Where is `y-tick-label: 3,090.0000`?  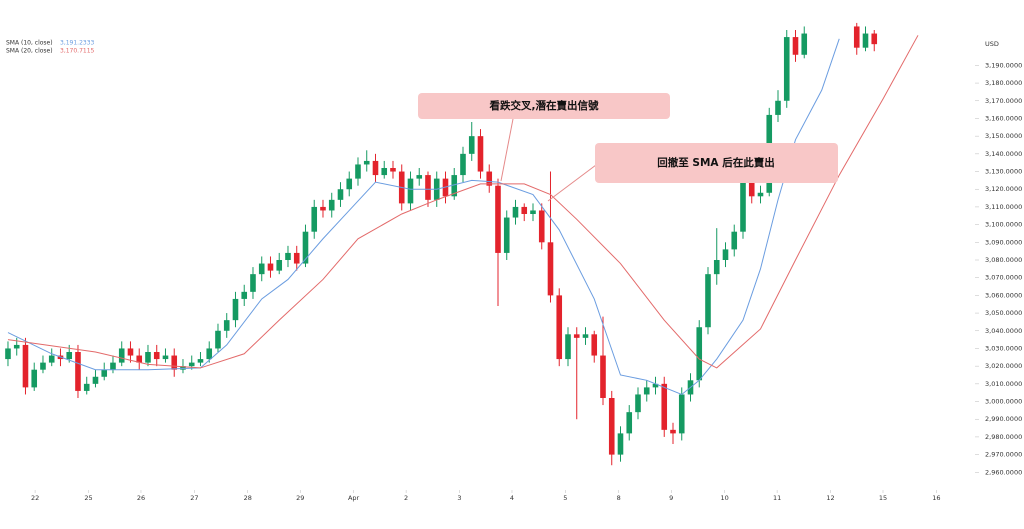
y-tick-label: 3,090.0000 is located at coordinates (1003, 242).